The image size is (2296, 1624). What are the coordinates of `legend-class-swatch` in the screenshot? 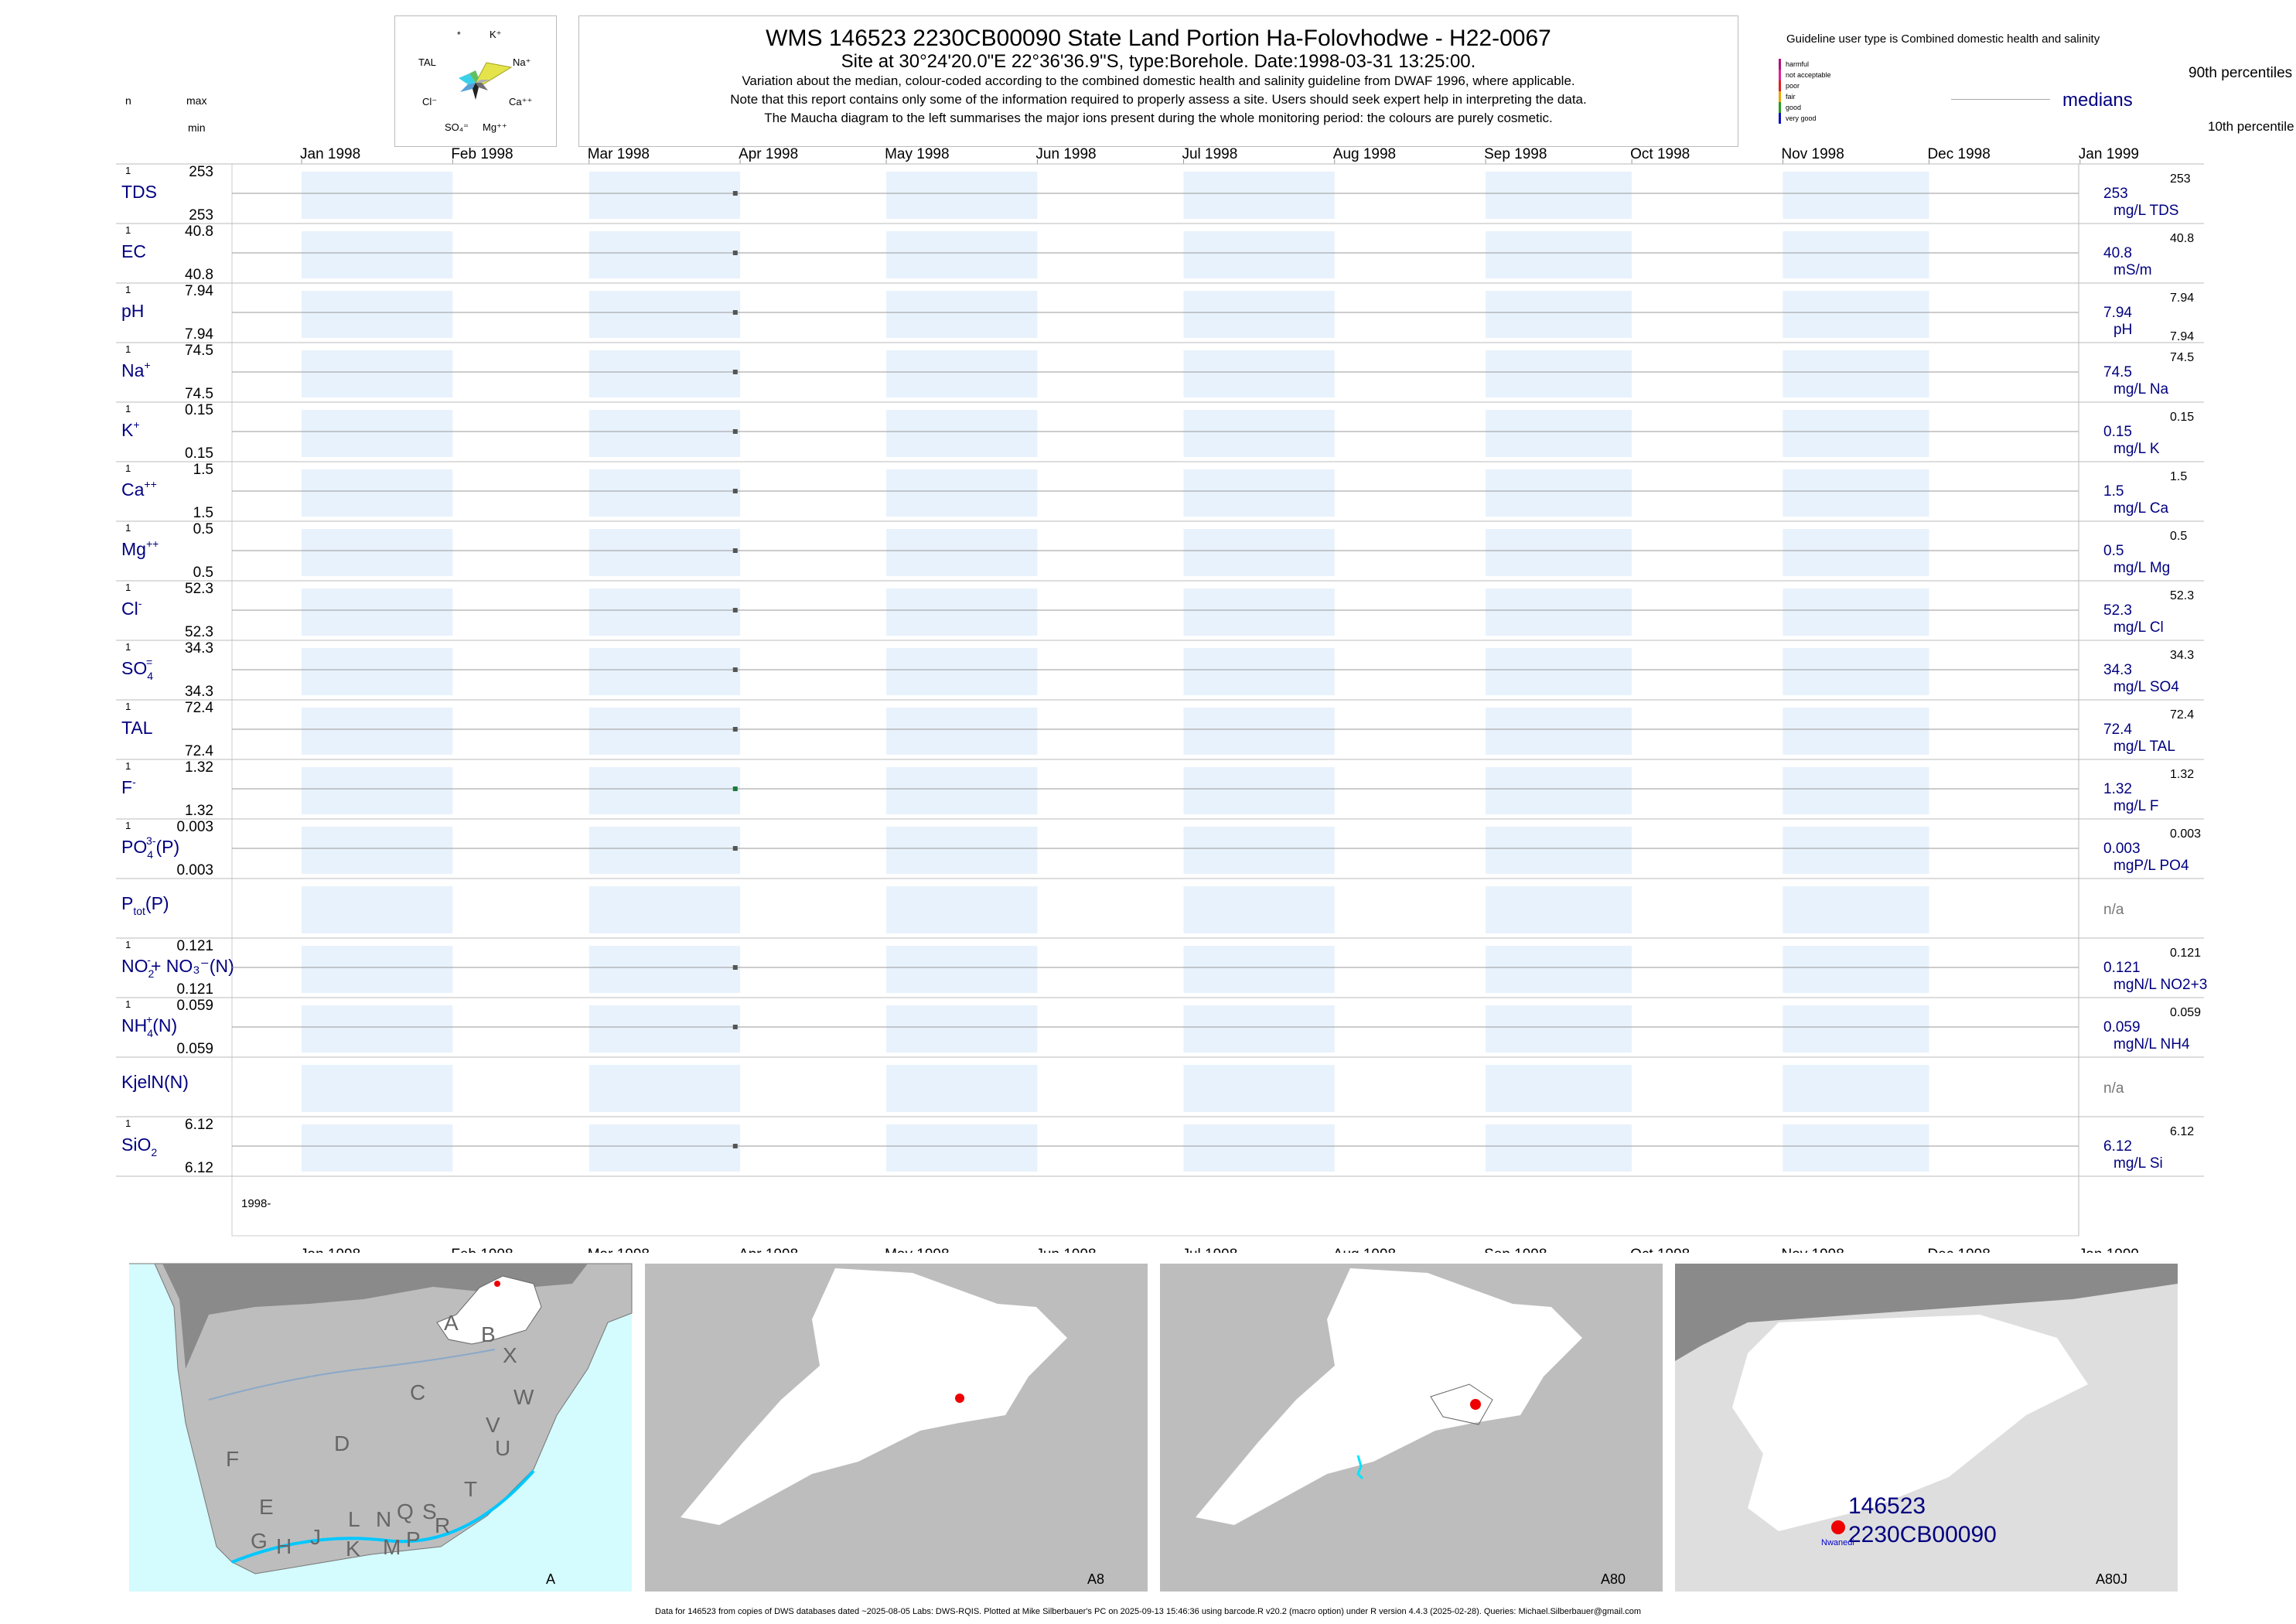 It's located at (1780, 75).